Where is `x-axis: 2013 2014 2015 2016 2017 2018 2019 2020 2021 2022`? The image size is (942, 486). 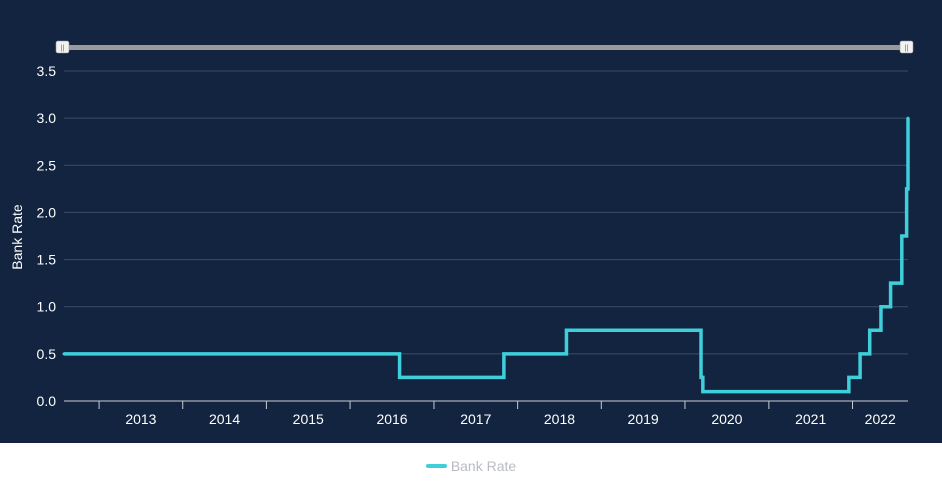 x-axis: 2013 2014 2015 2016 2017 2018 2019 2020 2021 2022 is located at coordinates (486, 413).